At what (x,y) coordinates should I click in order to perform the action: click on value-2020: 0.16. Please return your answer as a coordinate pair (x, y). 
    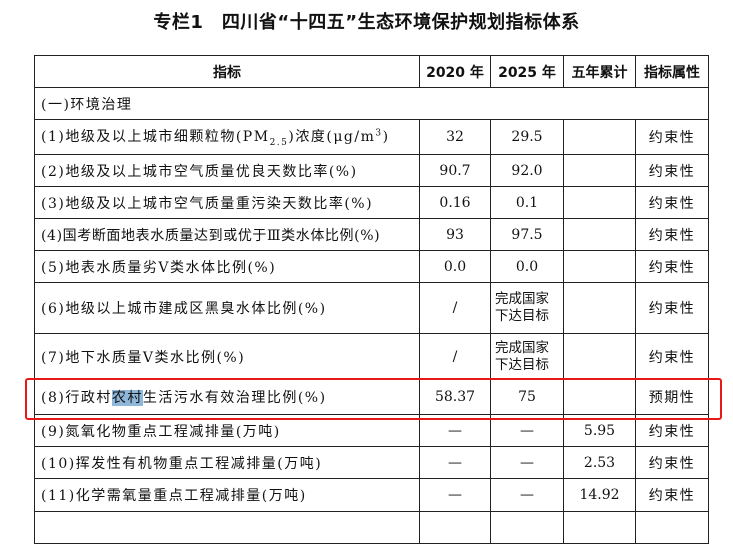
    Looking at the image, I should click on (455, 202).